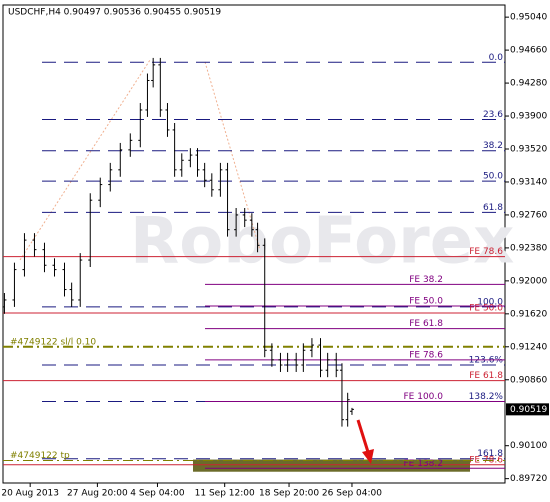 The height and width of the screenshot is (502, 550). Describe the element at coordinates (53, 342) in the screenshot. I see `level-label: #4749122 sl/l 0.10` at that location.